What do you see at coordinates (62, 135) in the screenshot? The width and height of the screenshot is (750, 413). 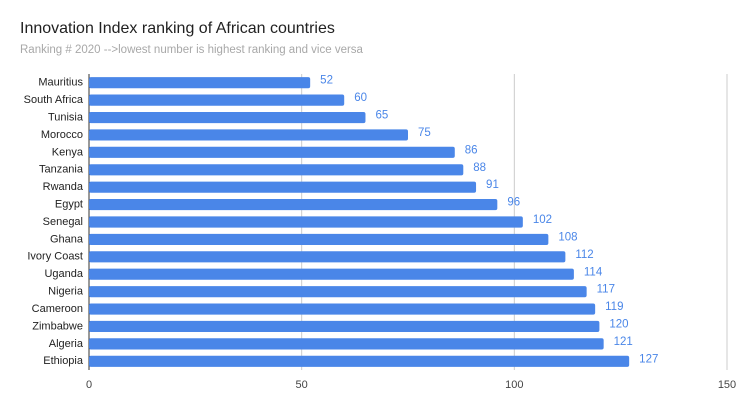 I see `y-tick-label: Morocco` at bounding box center [62, 135].